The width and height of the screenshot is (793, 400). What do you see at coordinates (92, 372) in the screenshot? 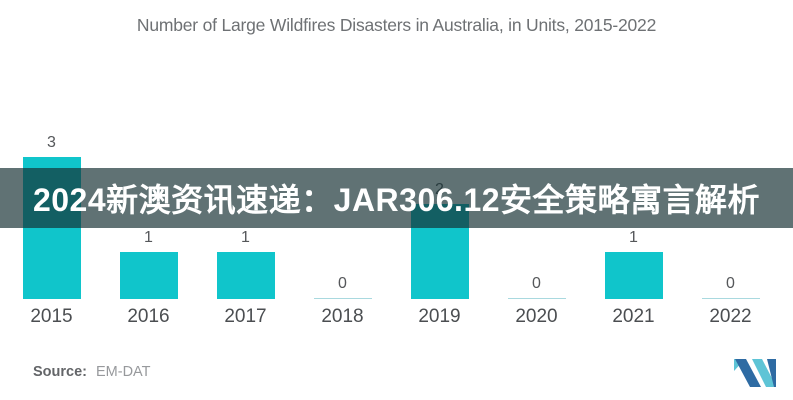
I see `source-line: Source: EM-DAT` at bounding box center [92, 372].